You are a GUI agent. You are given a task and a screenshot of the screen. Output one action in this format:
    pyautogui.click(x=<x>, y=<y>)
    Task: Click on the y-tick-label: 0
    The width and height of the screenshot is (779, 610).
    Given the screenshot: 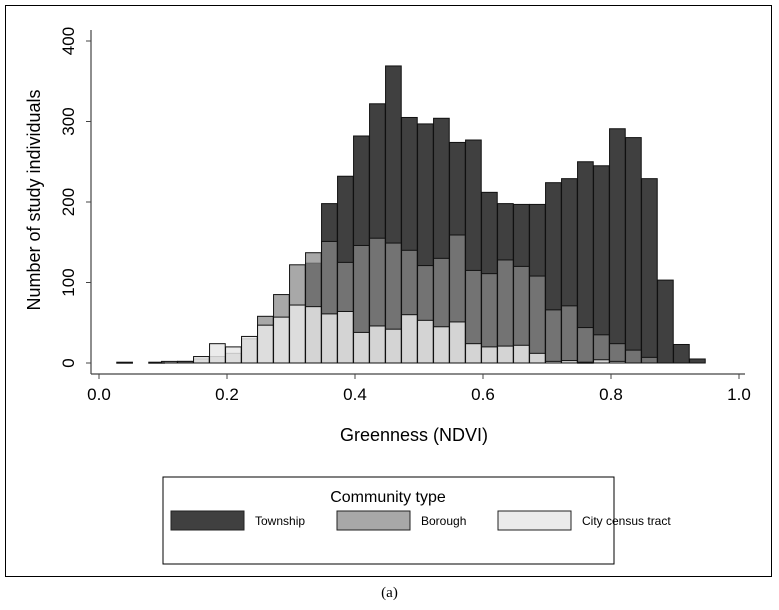 What is the action you would take?
    pyautogui.click(x=68, y=362)
    